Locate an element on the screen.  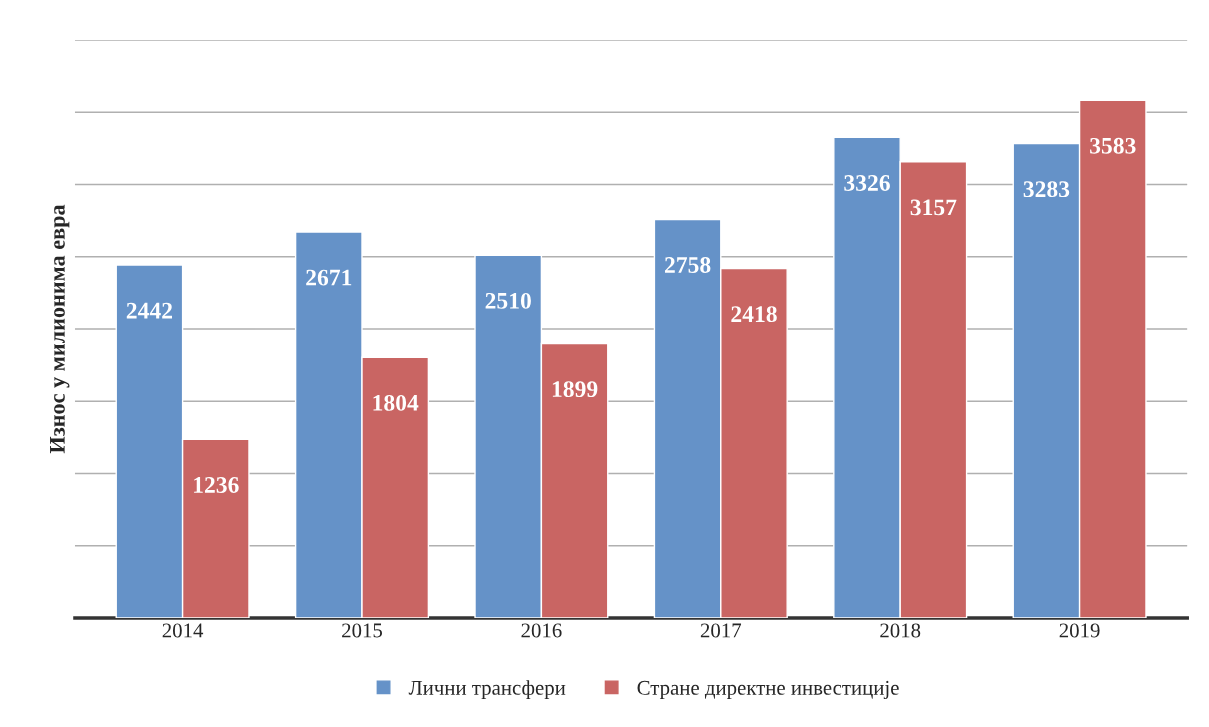
data-label: 2418 is located at coordinates (754, 314).